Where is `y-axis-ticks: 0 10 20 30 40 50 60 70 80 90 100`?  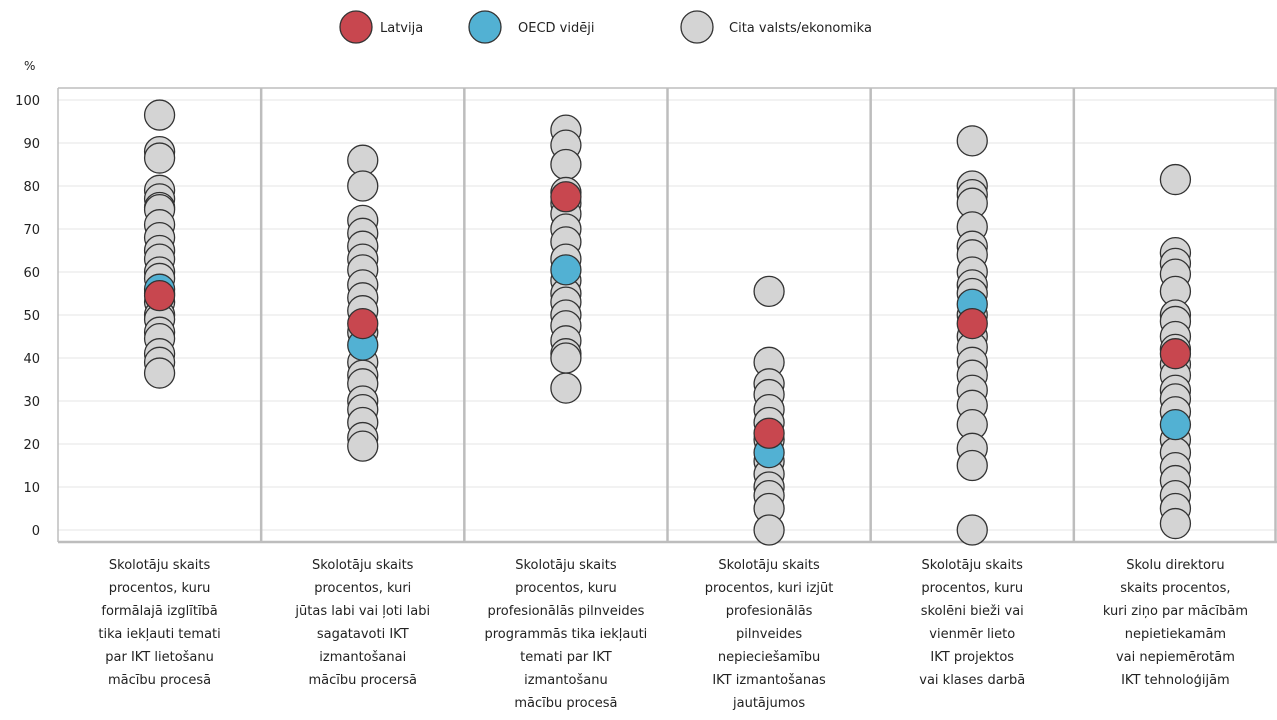
y-axis-ticks: 0 10 20 30 40 50 60 70 80 90 100 is located at coordinates (27, 316).